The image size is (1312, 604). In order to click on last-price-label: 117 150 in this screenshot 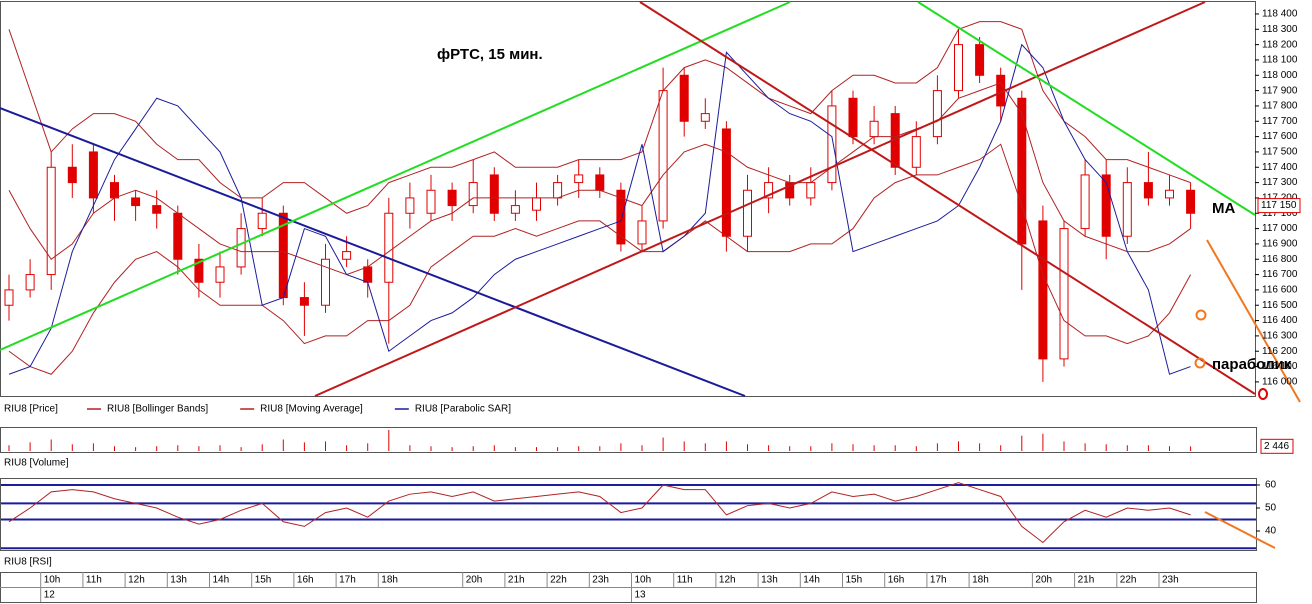, I will do `click(1279, 205)`.